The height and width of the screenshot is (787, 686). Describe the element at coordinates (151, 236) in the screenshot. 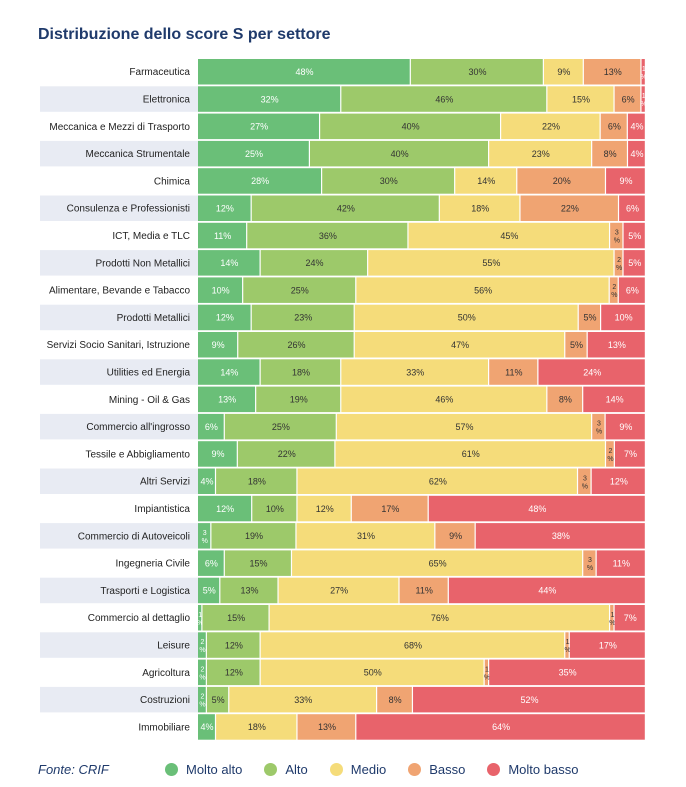

I see `category-label: ICT, Media e TLC` at that location.